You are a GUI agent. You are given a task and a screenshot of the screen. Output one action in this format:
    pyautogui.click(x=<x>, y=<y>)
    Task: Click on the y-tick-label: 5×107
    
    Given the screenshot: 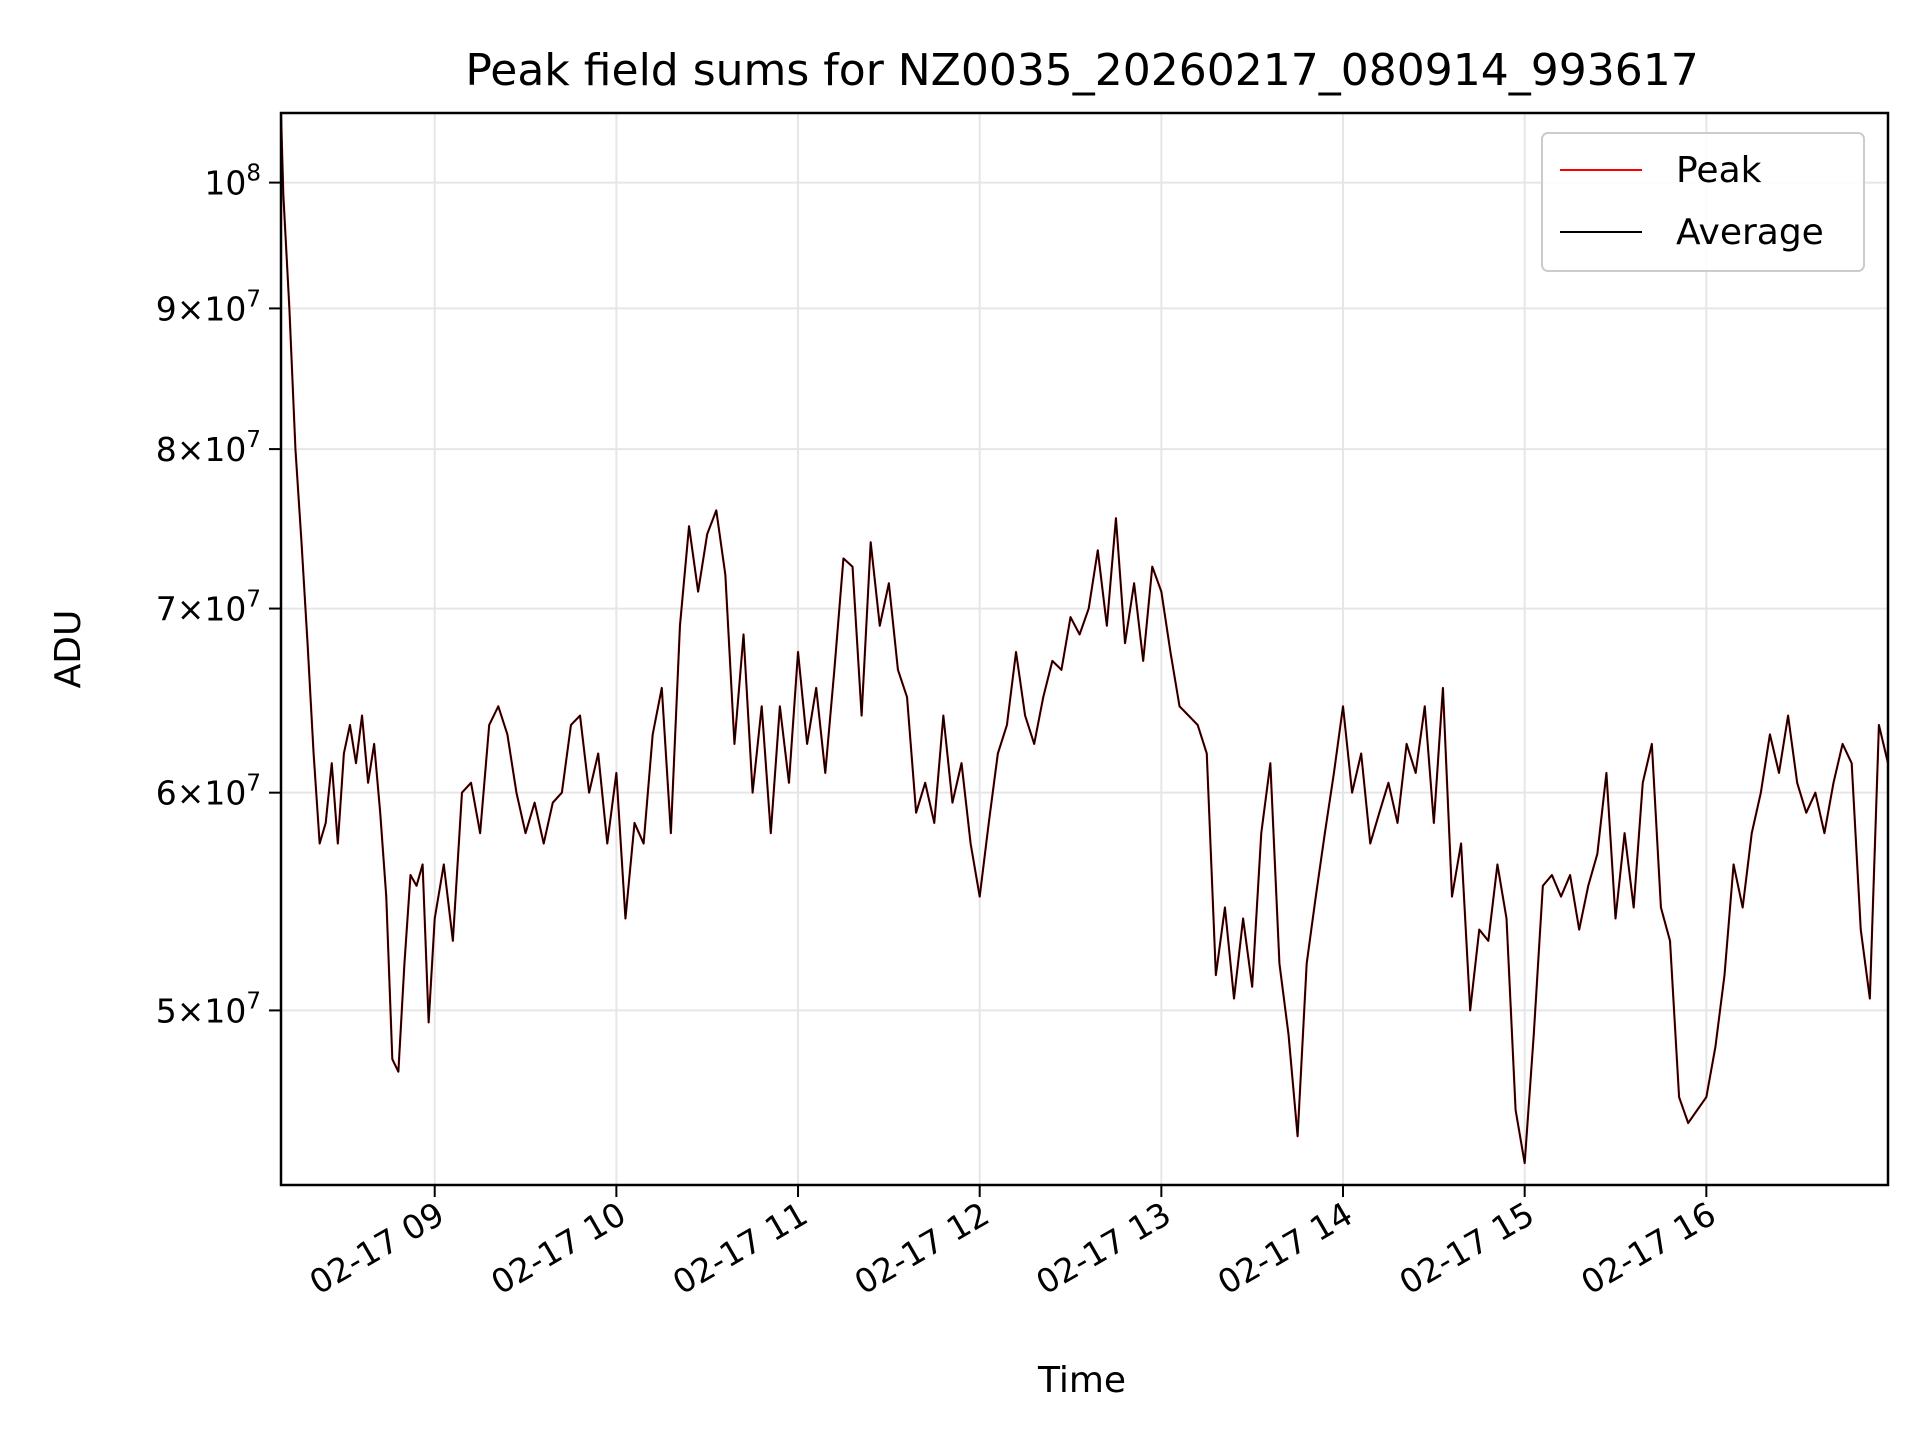 What is the action you would take?
    pyautogui.click(x=208, y=1009)
    